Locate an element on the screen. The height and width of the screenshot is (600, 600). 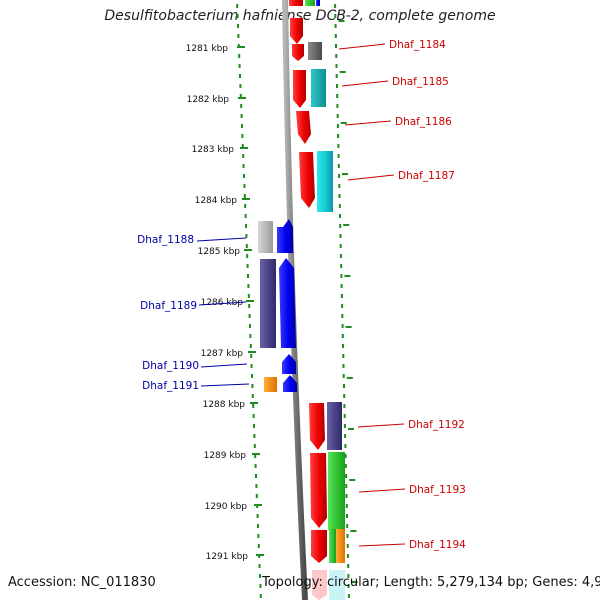
gene-label-dhaf-1189: Dhaf_1189 is located at coordinates (168, 306).